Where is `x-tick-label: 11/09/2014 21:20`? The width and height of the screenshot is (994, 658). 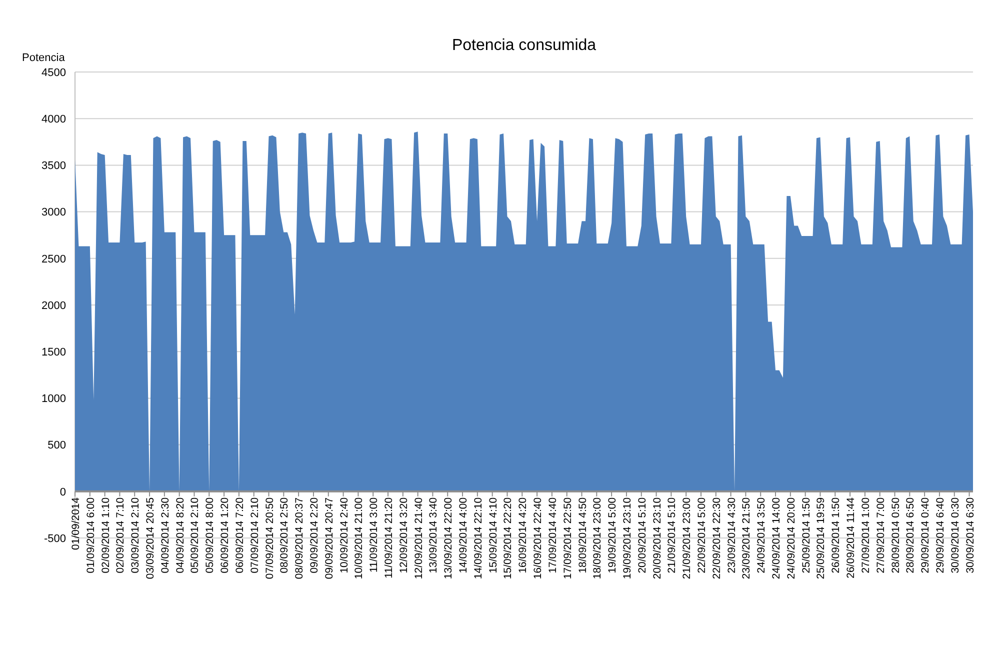 x-tick-label: 11/09/2014 21:20 is located at coordinates (388, 537).